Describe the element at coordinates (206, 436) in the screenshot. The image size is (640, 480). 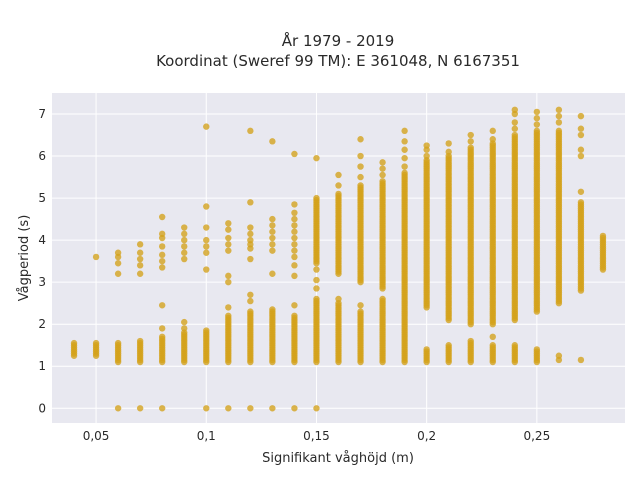
I see `x-tick-label: 0,1` at that location.